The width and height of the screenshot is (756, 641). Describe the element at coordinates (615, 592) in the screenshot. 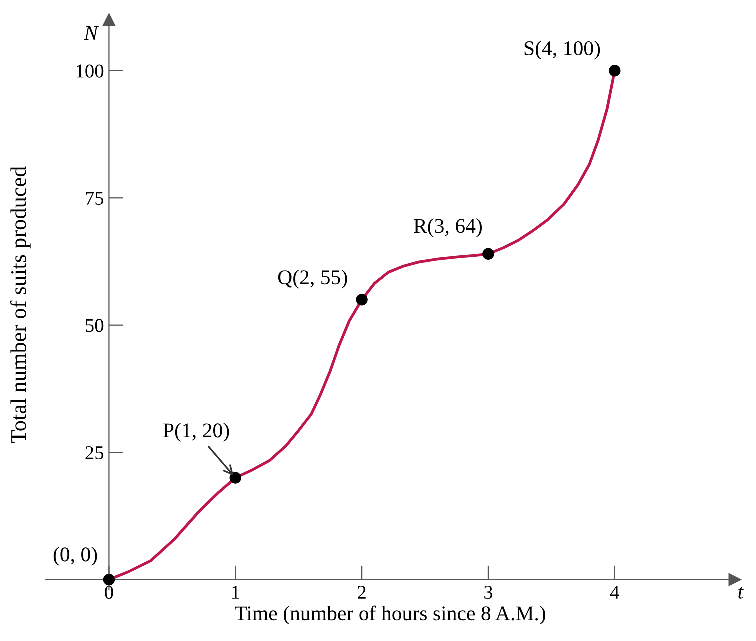

I see `x-tick-label: 4` at that location.